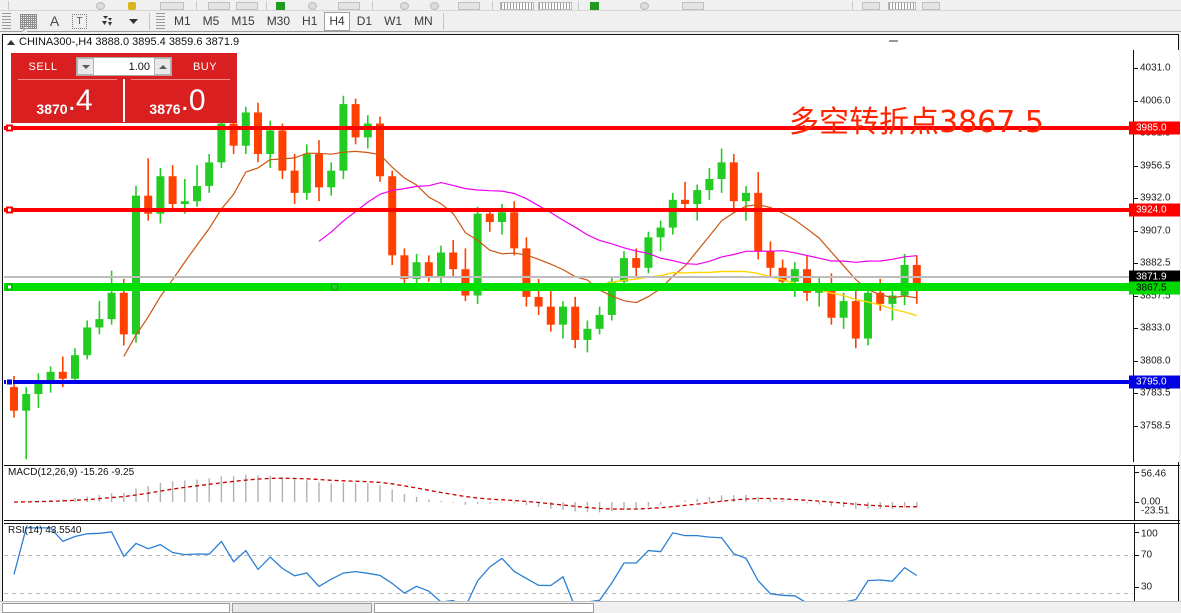 This screenshot has height=613, width=1181. I want to click on timeframe-toolbar: A T M1 M5 M15 M30 H1 H4, so click(590, 22).